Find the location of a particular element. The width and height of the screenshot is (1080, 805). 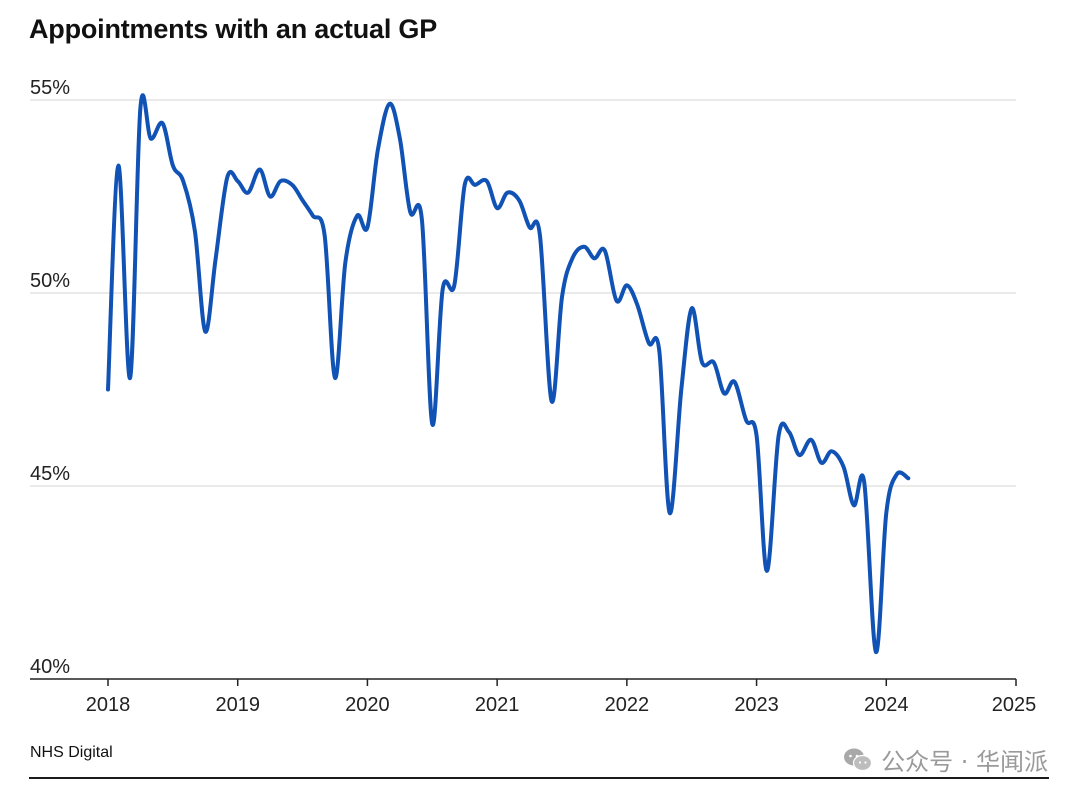

chart-title: Appointments with an actual GP is located at coordinates (233, 29).